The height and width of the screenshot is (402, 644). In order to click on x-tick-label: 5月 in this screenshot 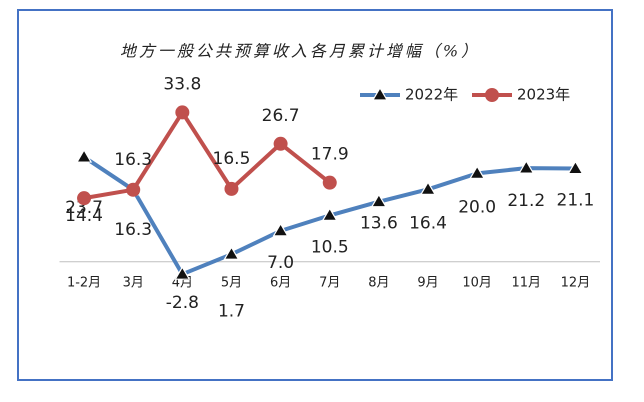, I will do `click(231, 283)`.